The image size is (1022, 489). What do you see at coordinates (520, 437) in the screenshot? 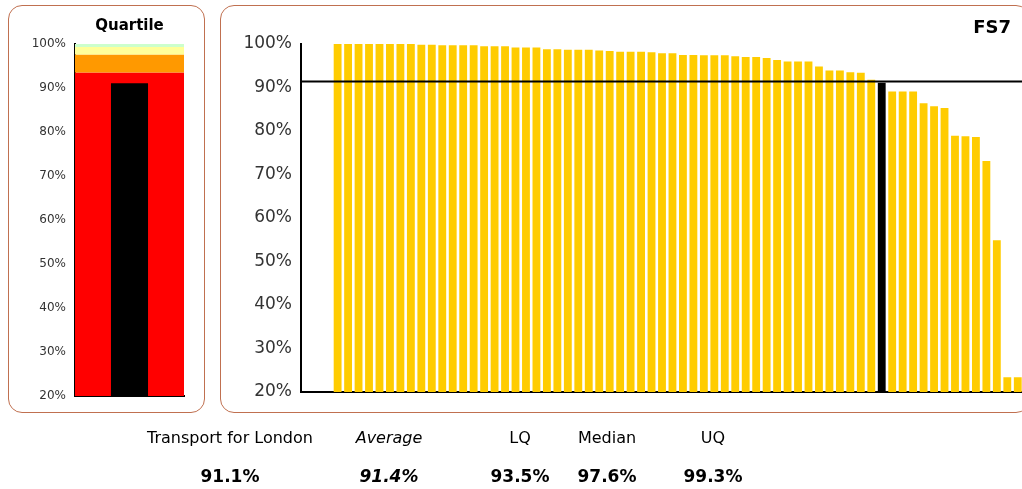
I see `text: LQ` at bounding box center [520, 437].